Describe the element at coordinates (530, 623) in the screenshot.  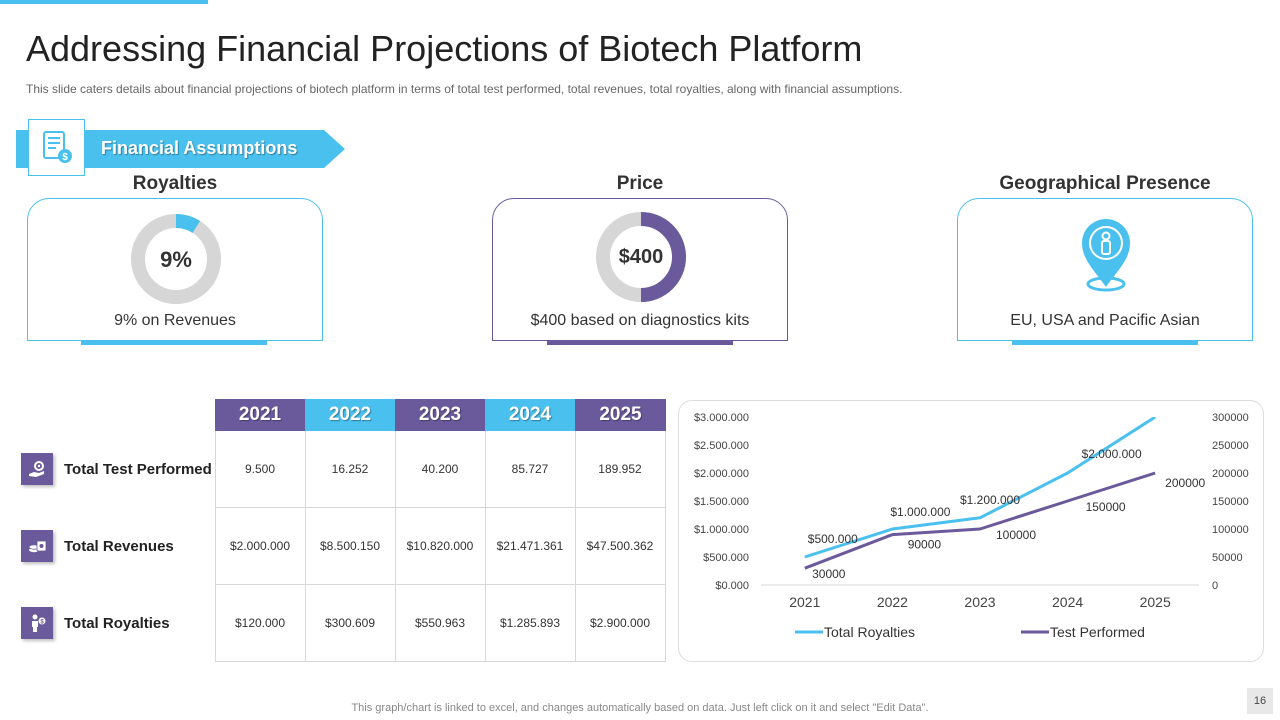
I see `table-cell: $1.285.893` at that location.